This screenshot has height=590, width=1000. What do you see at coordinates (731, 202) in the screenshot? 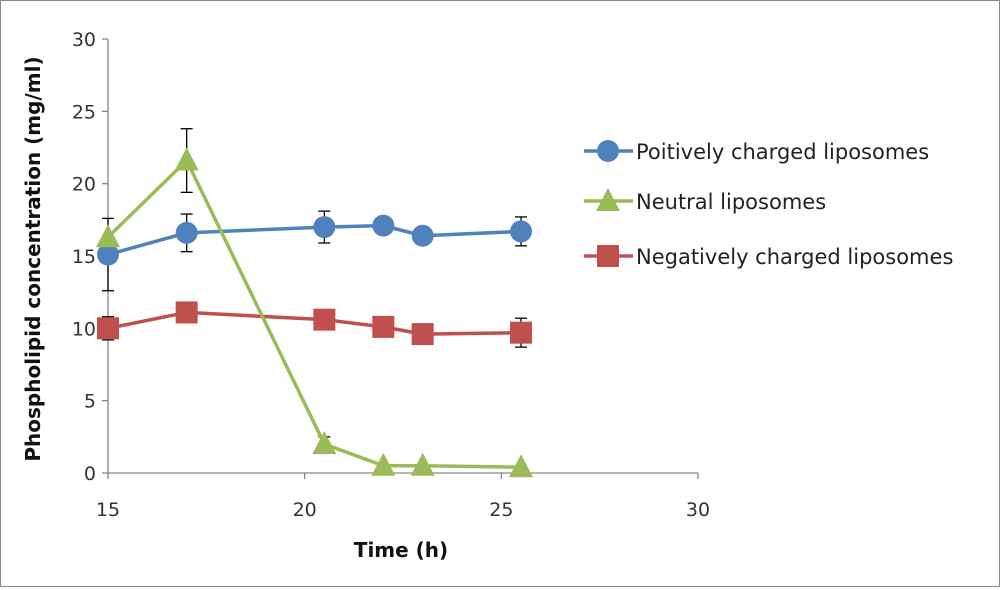
I see `legend-label: Neutral liposomes` at bounding box center [731, 202].